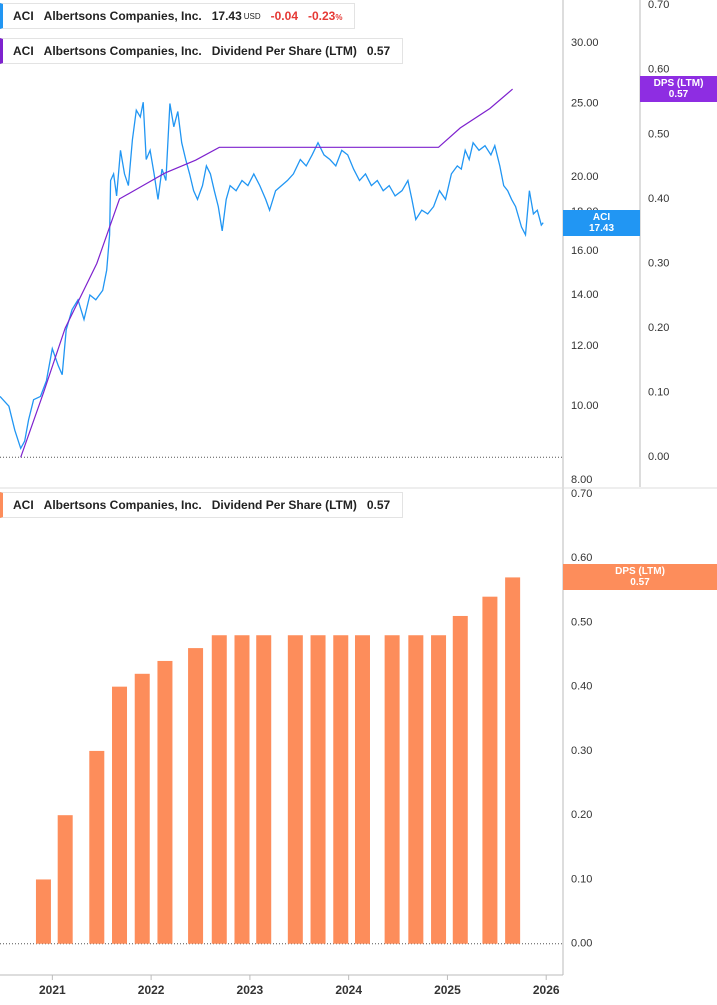 The width and height of the screenshot is (717, 1005). What do you see at coordinates (581, 944) in the screenshot?
I see `y-tick-label: 0.00` at bounding box center [581, 944].